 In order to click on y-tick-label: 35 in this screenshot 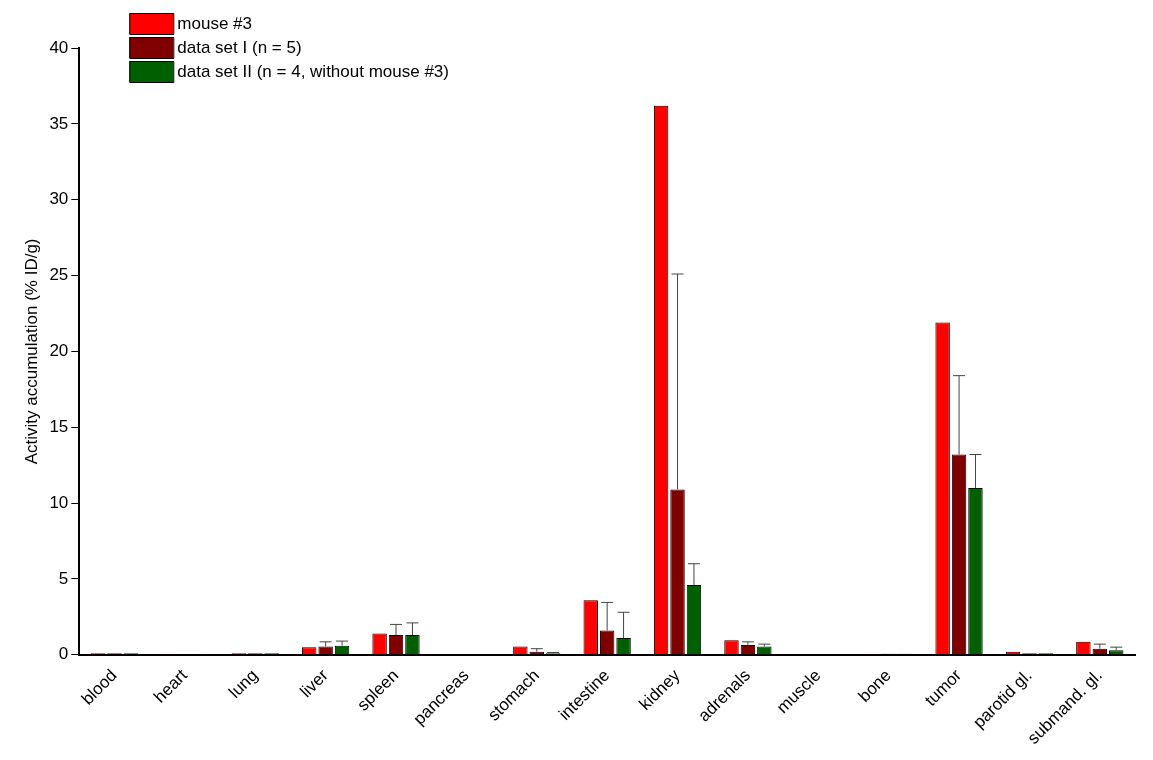, I will do `click(59, 123)`.